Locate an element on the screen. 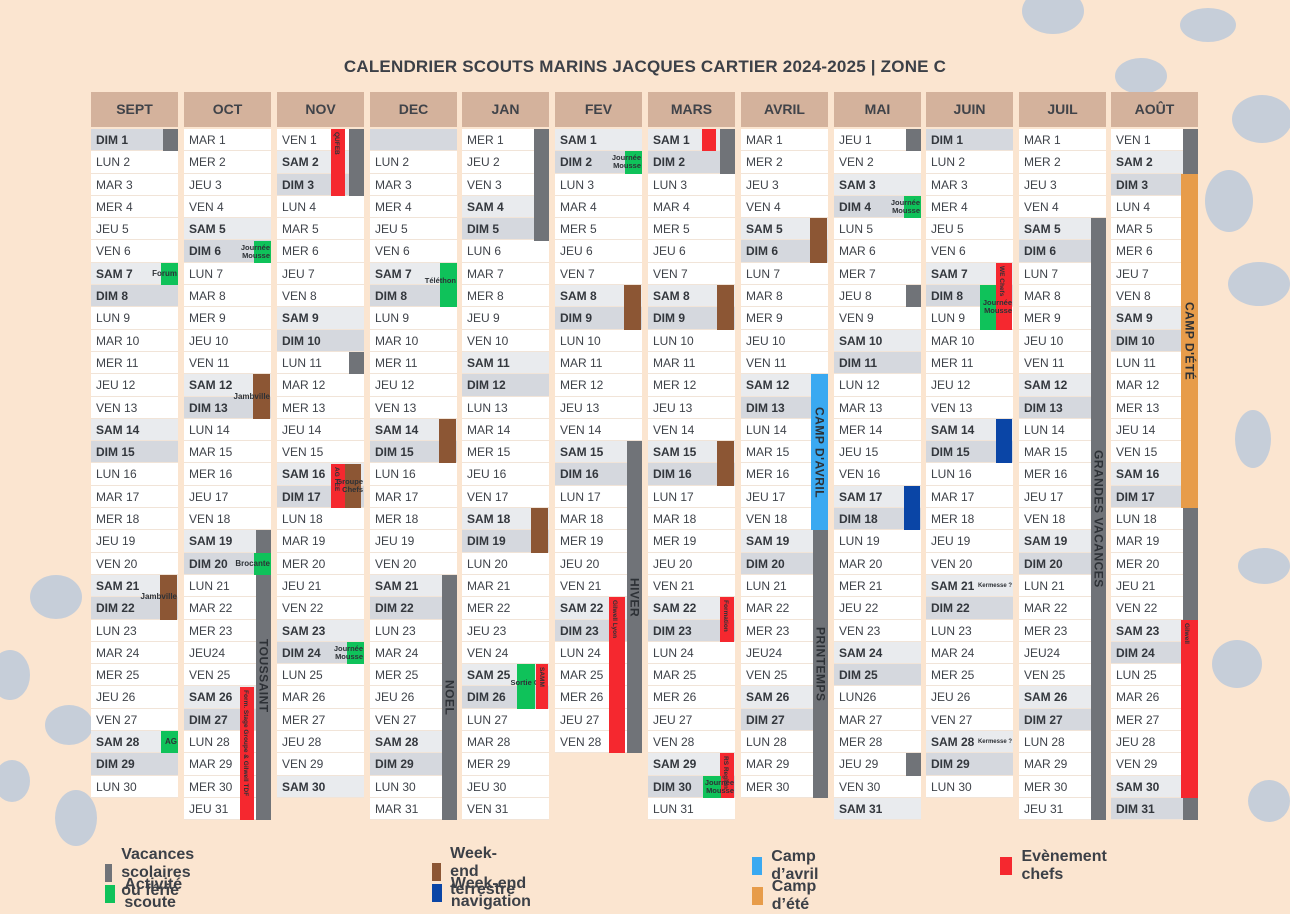 This screenshot has width=1290, height=914. day-cell: SAM 7 is located at coordinates (134, 274).